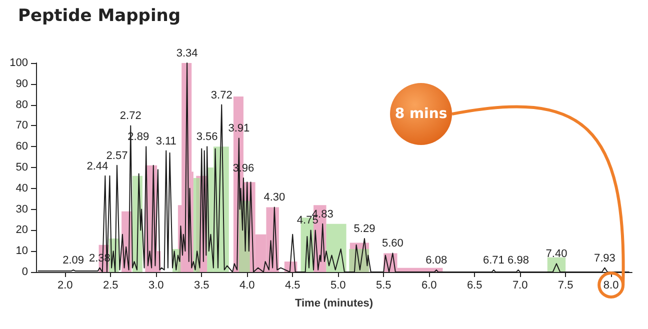  Describe the element at coordinates (97, 166) in the screenshot. I see `annotation: 2.44` at that location.